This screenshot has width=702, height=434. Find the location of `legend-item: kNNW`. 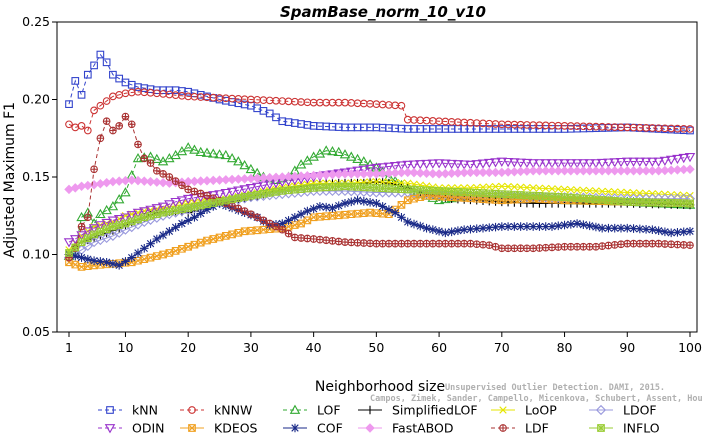

legend-item: kNNW is located at coordinates (216, 410).